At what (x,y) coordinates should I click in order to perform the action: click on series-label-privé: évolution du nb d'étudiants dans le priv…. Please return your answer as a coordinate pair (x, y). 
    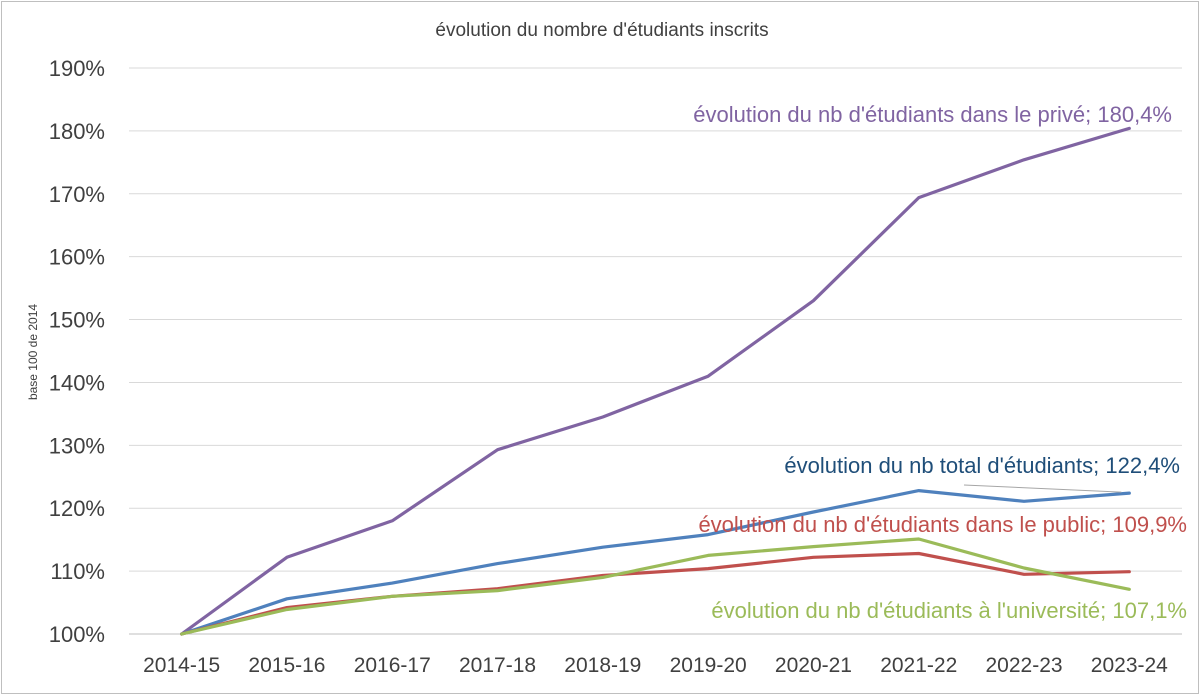
    Looking at the image, I should click on (932, 114).